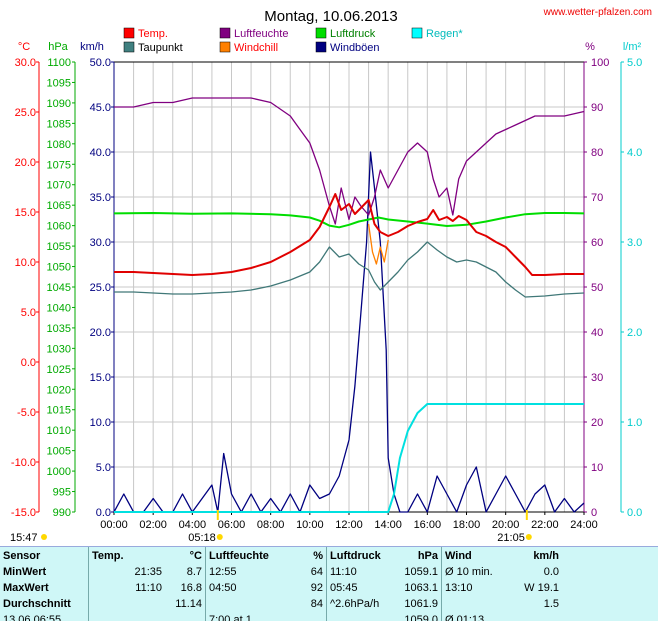 The height and width of the screenshot is (621, 658). Describe the element at coordinates (25, 113) in the screenshot. I see `temp-tick-label: 25.0` at that location.